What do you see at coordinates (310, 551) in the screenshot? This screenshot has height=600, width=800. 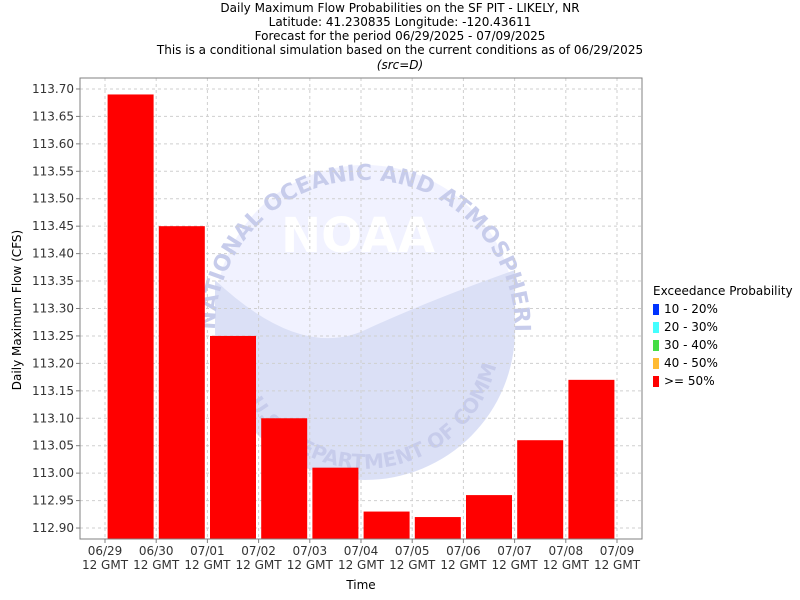 I see `x-tick-label-date: 07/03` at bounding box center [310, 551].